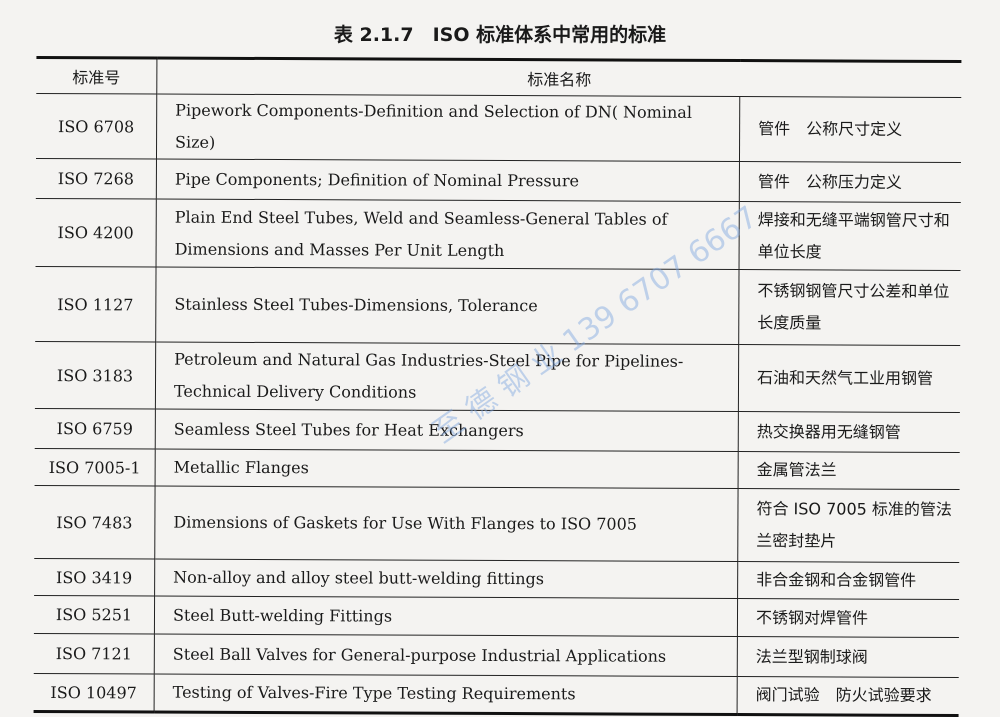 The height and width of the screenshot is (717, 1000). I want to click on standard-name-cn: 管件 公称尺寸定义, so click(850, 129).